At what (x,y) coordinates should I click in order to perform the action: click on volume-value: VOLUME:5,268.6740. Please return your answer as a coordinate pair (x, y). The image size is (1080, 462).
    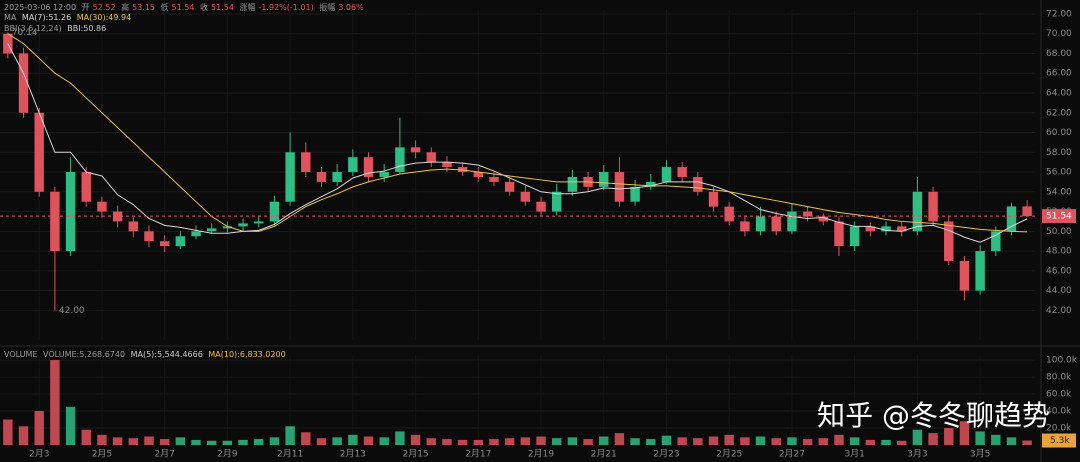
    Looking at the image, I should click on (84, 354).